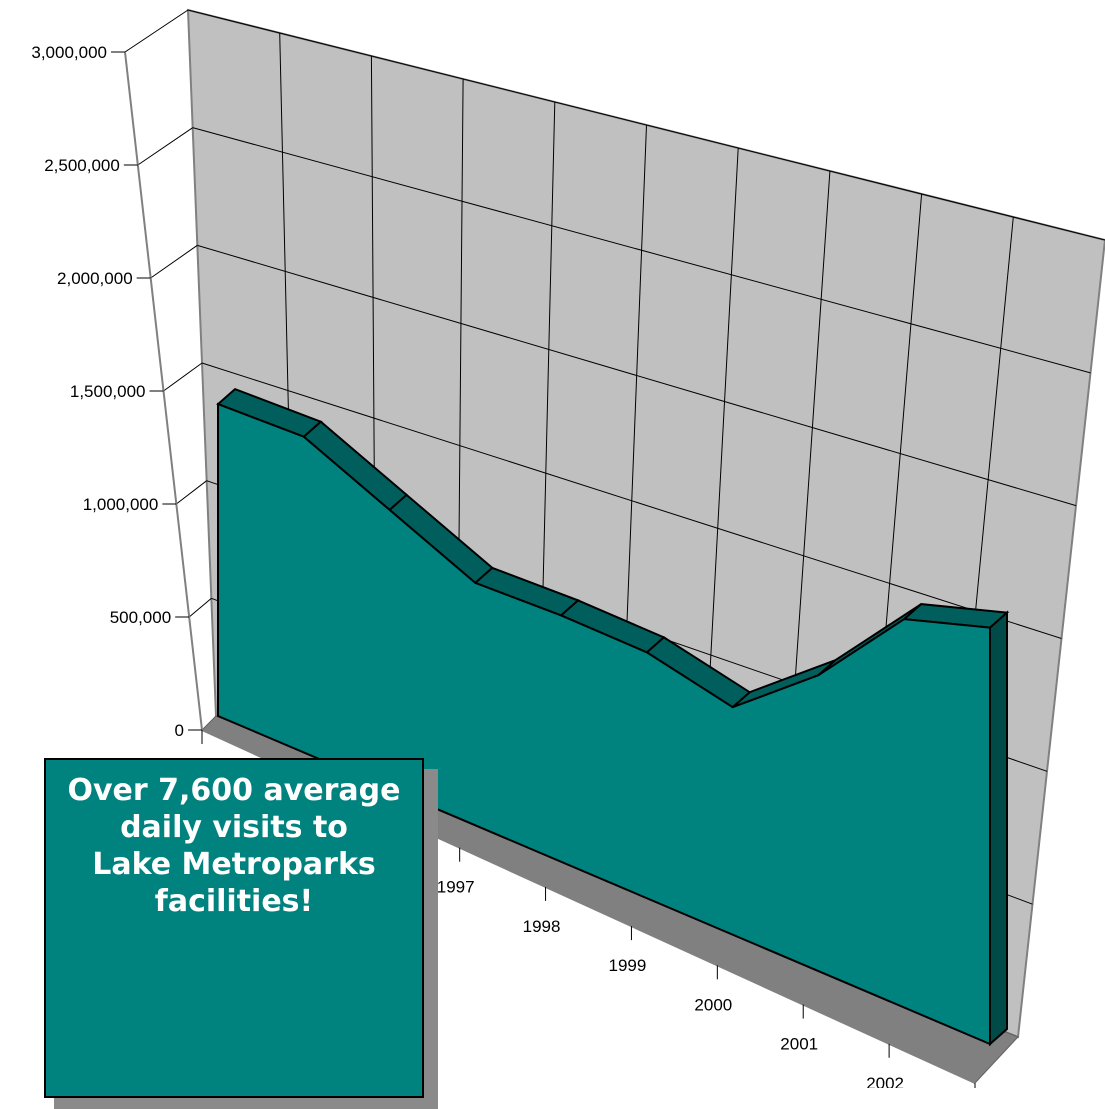 The image size is (1105, 1109). What do you see at coordinates (799, 1044) in the screenshot?
I see `x-tick-label: 2001` at bounding box center [799, 1044].